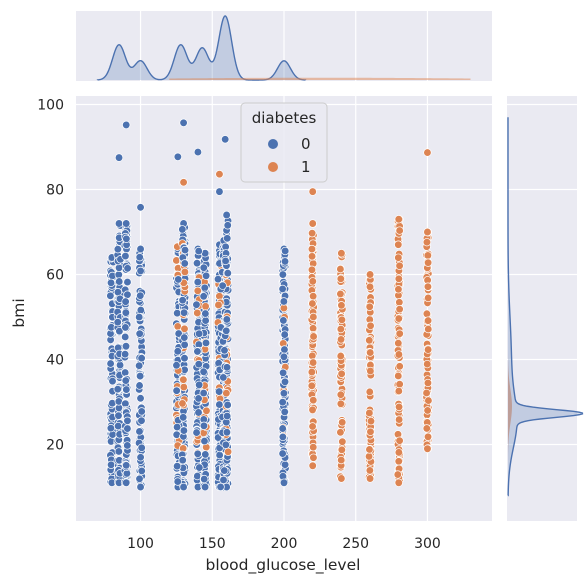 The width and height of the screenshot is (588, 584). Describe the element at coordinates (201, 48) in the screenshot. I see `marginal-x-density-line` at that location.